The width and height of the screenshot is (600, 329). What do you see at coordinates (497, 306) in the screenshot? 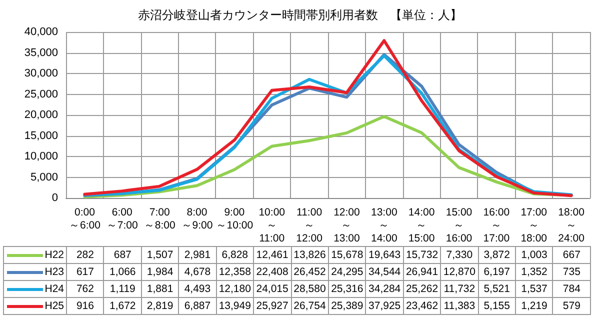
I see `data-label: 5,155` at bounding box center [497, 306].